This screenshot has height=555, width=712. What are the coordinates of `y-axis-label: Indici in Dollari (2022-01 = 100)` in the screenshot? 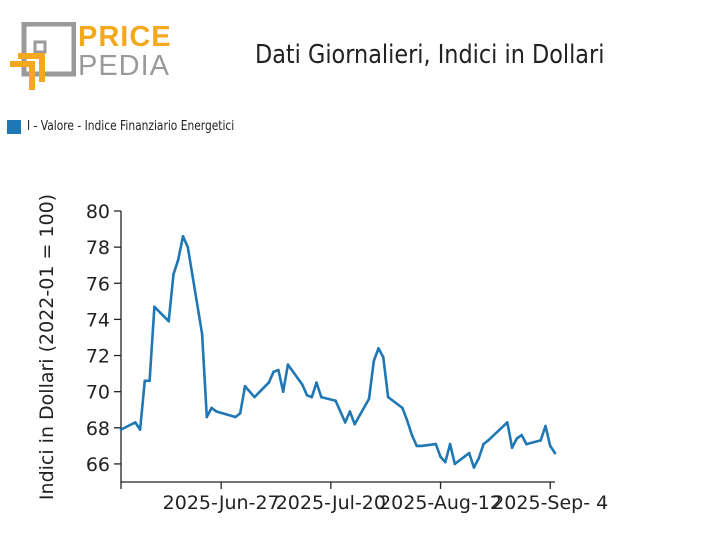 It's located at (47, 347).